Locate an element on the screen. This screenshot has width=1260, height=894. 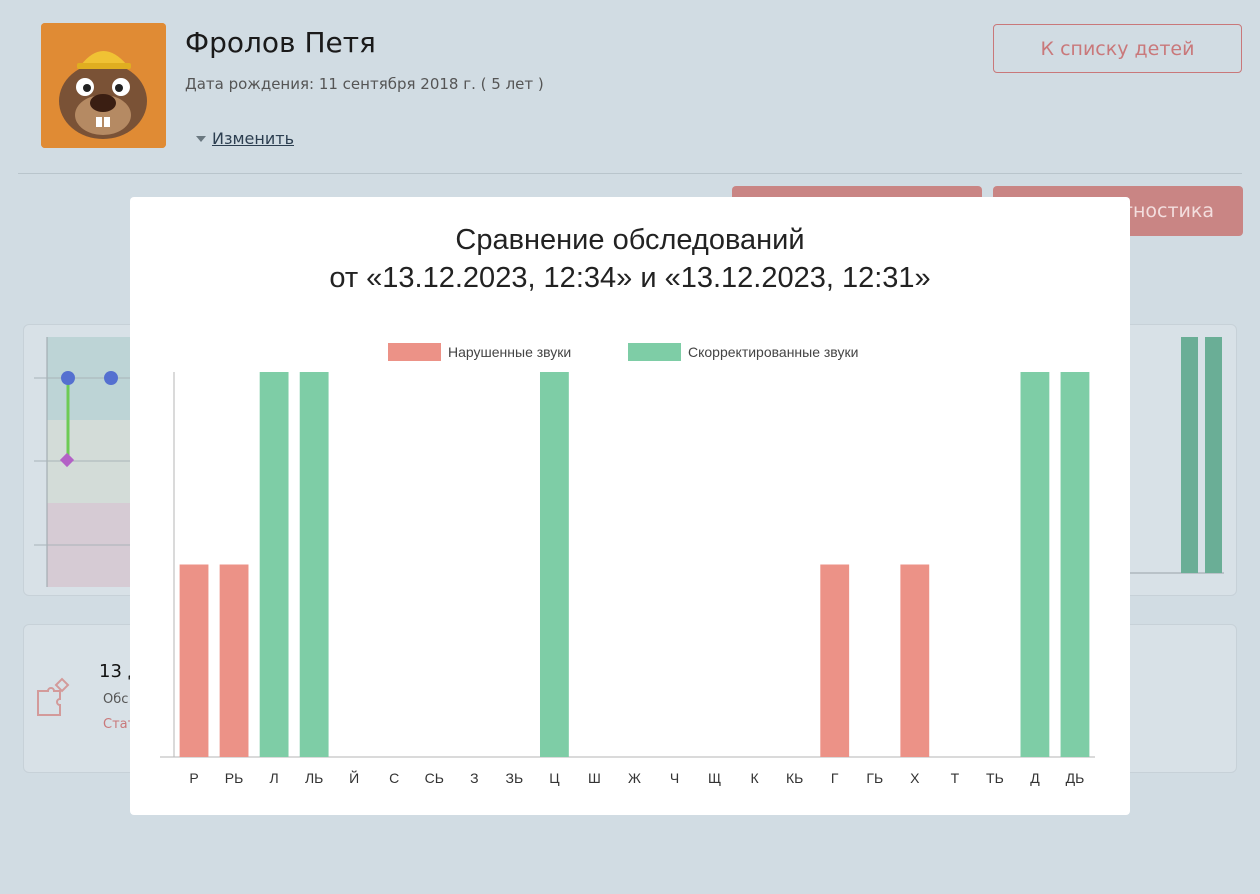
x-tick-label: ТЬ is located at coordinates (995, 778).